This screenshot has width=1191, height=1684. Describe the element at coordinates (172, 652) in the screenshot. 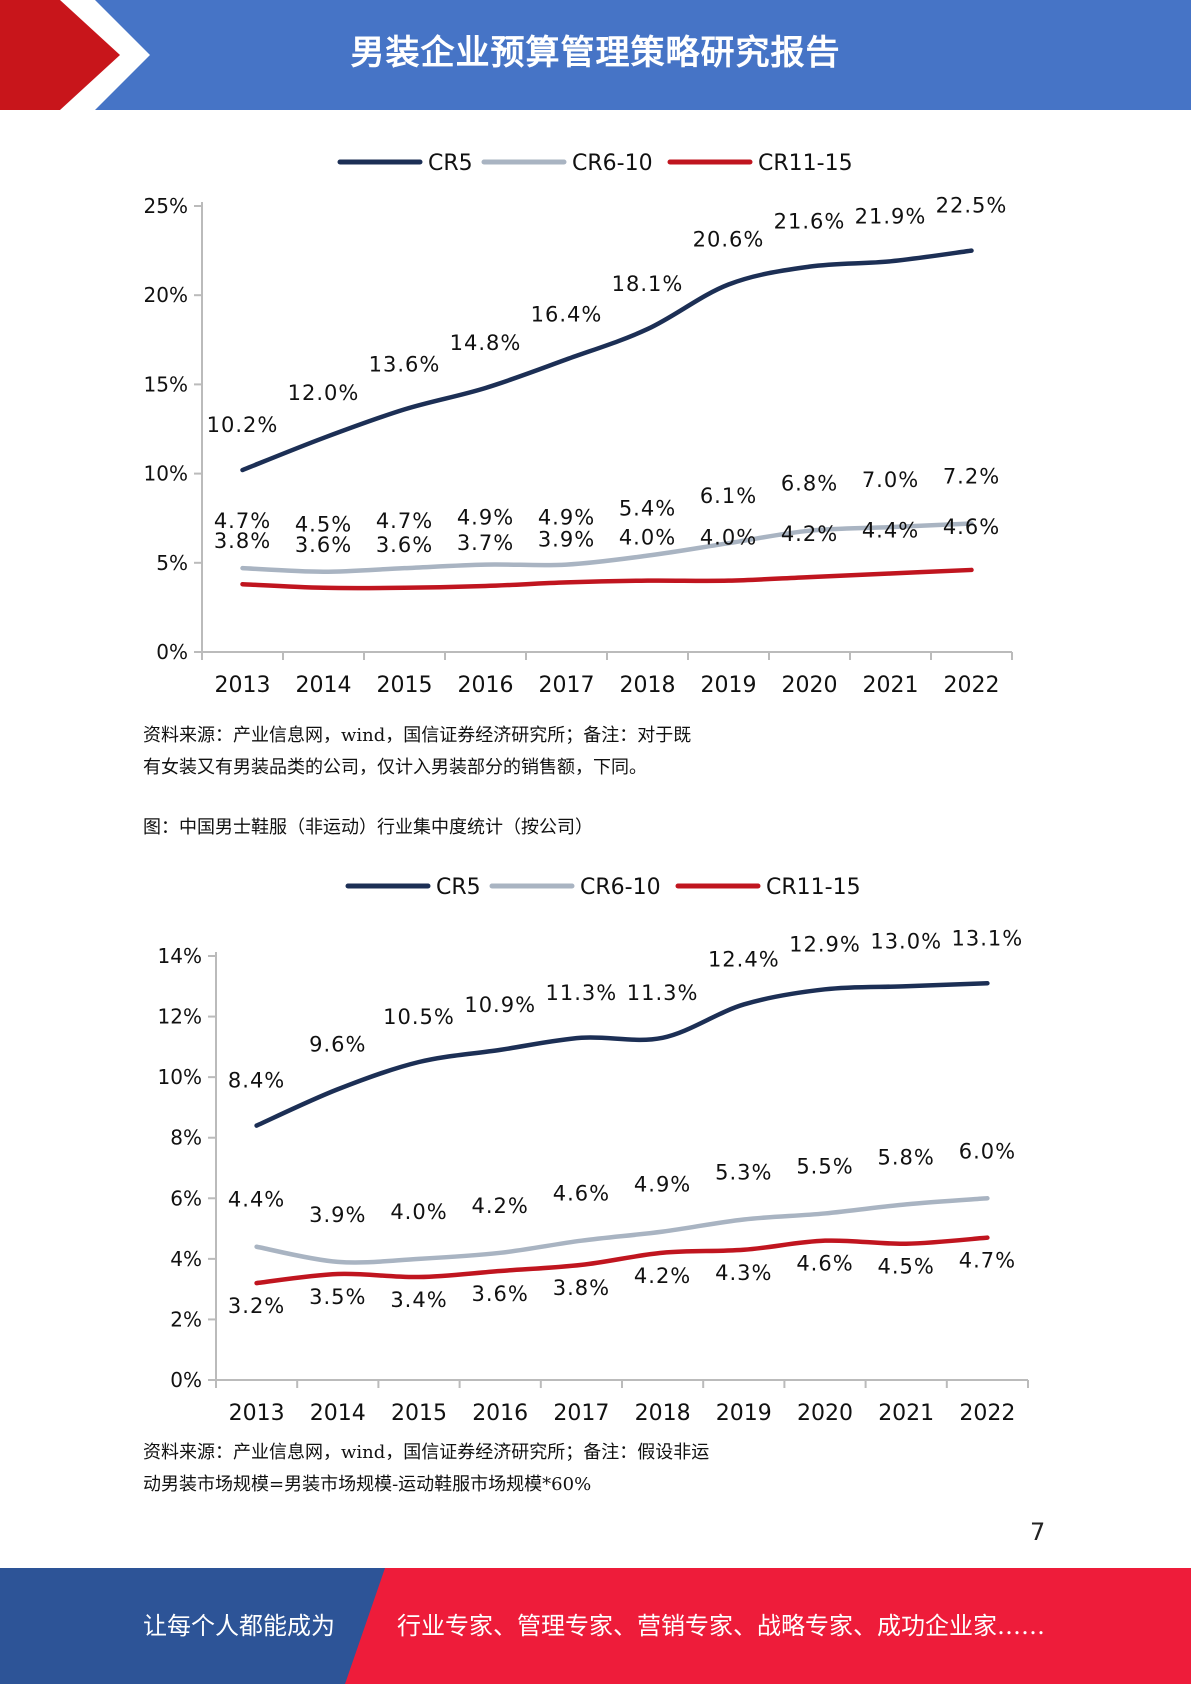

I see `y-tick-label: 0%` at that location.